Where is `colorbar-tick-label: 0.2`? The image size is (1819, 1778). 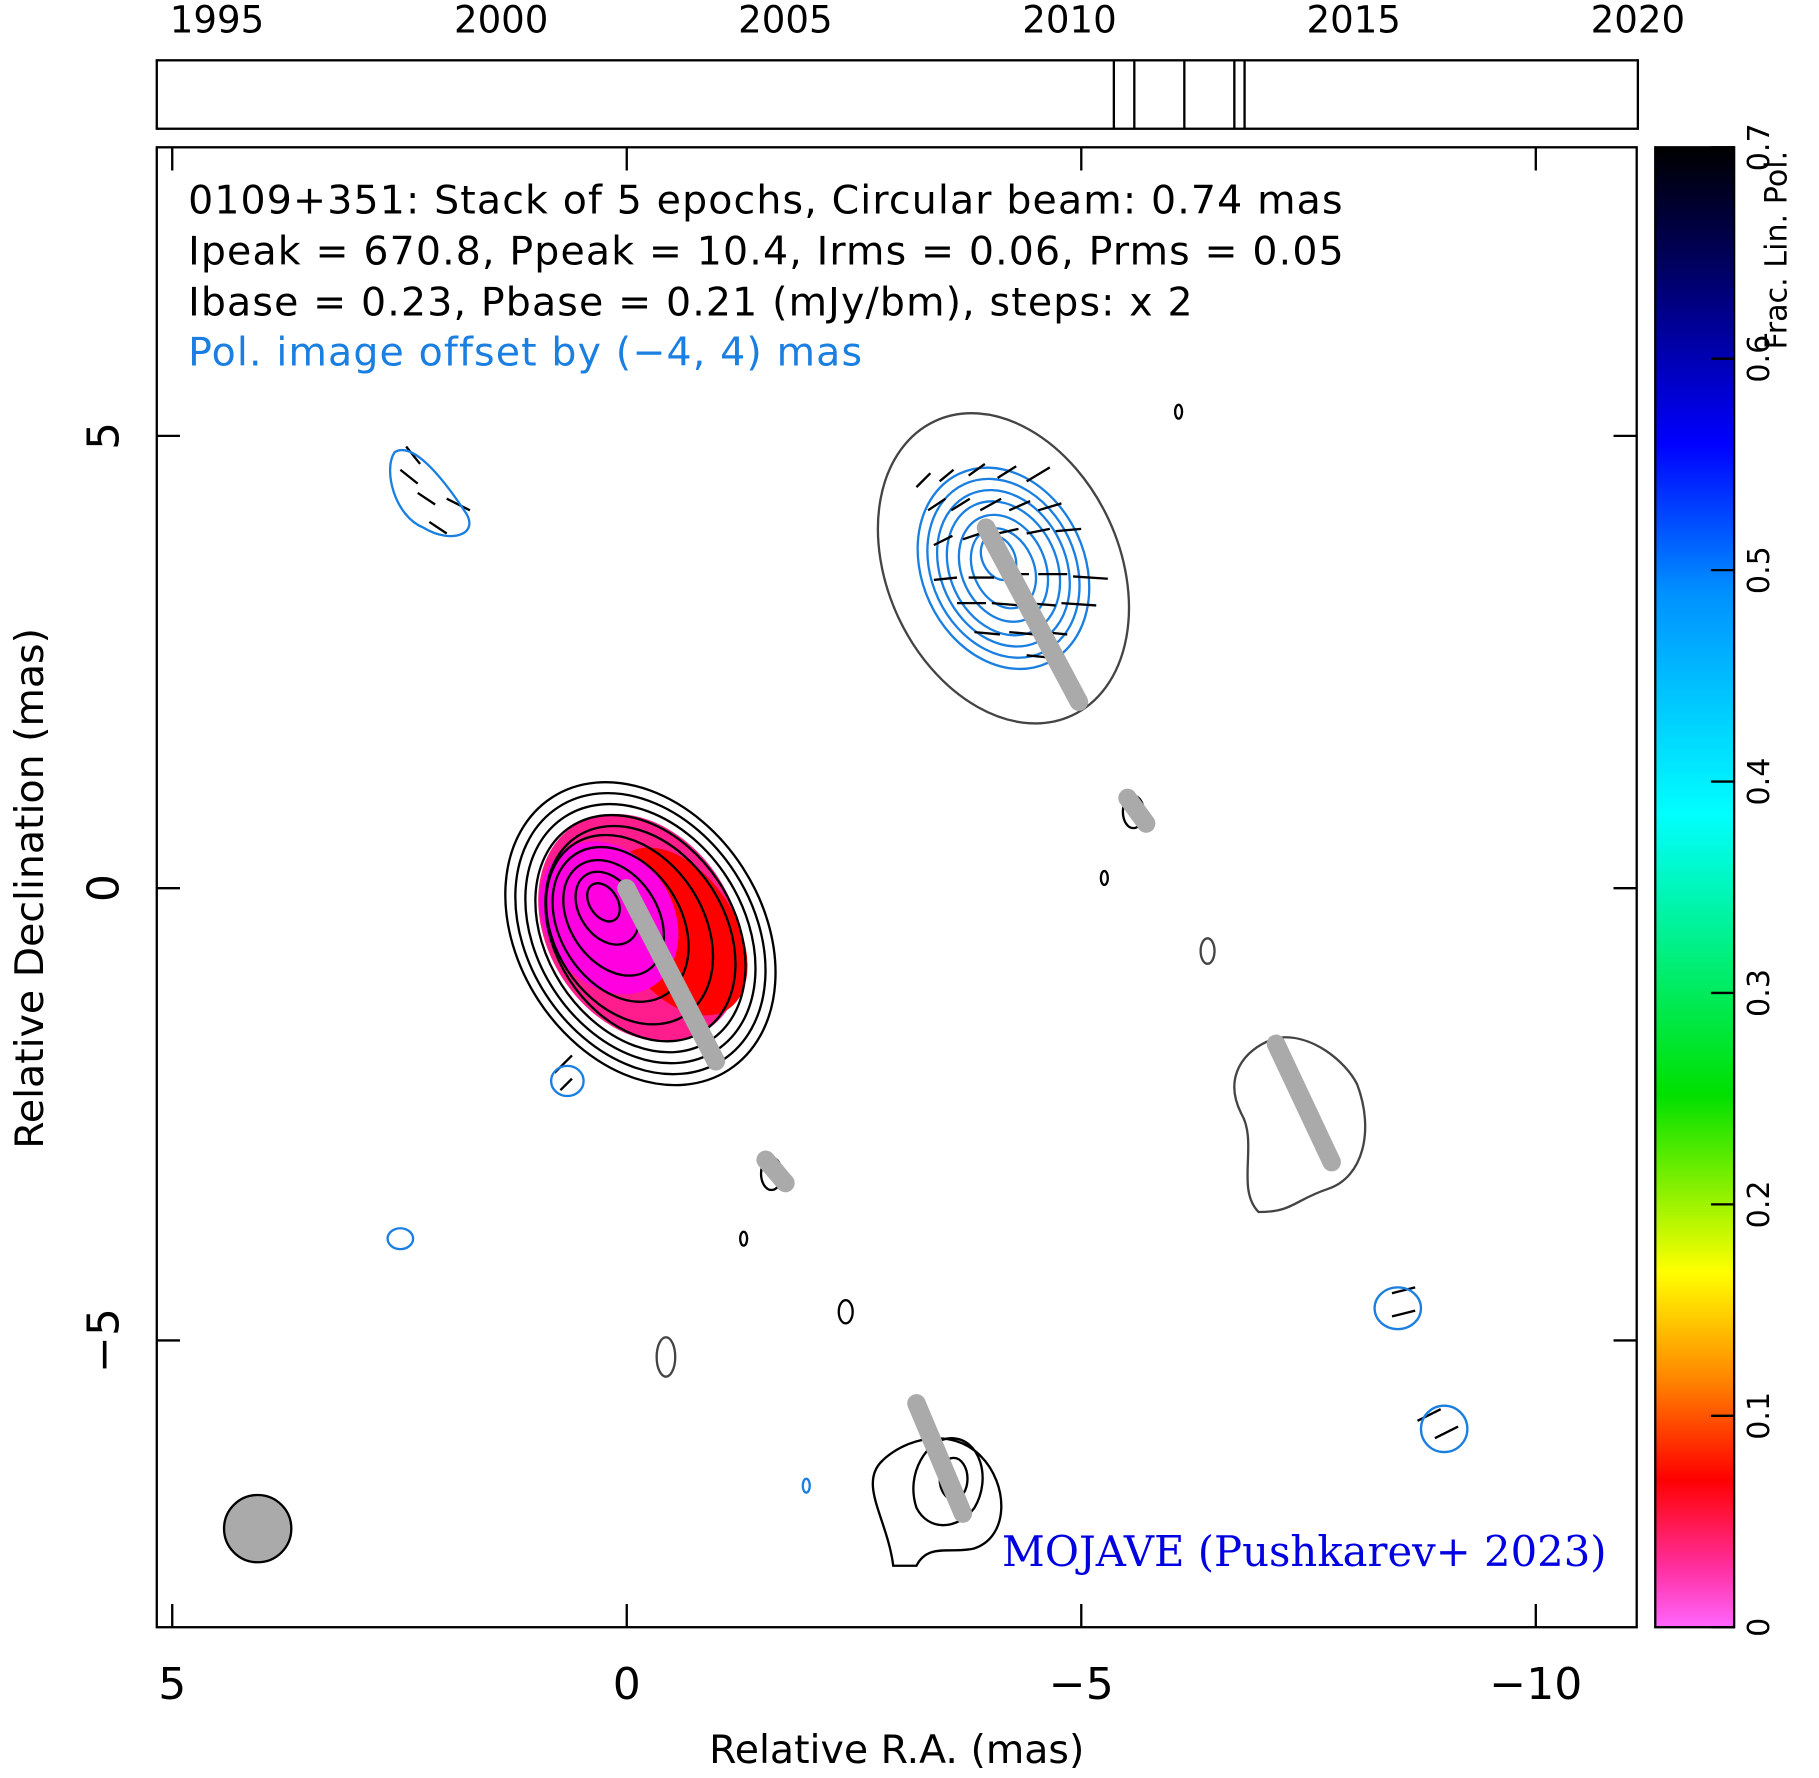
colorbar-tick-label: 0.2 is located at coordinates (1759, 1204).